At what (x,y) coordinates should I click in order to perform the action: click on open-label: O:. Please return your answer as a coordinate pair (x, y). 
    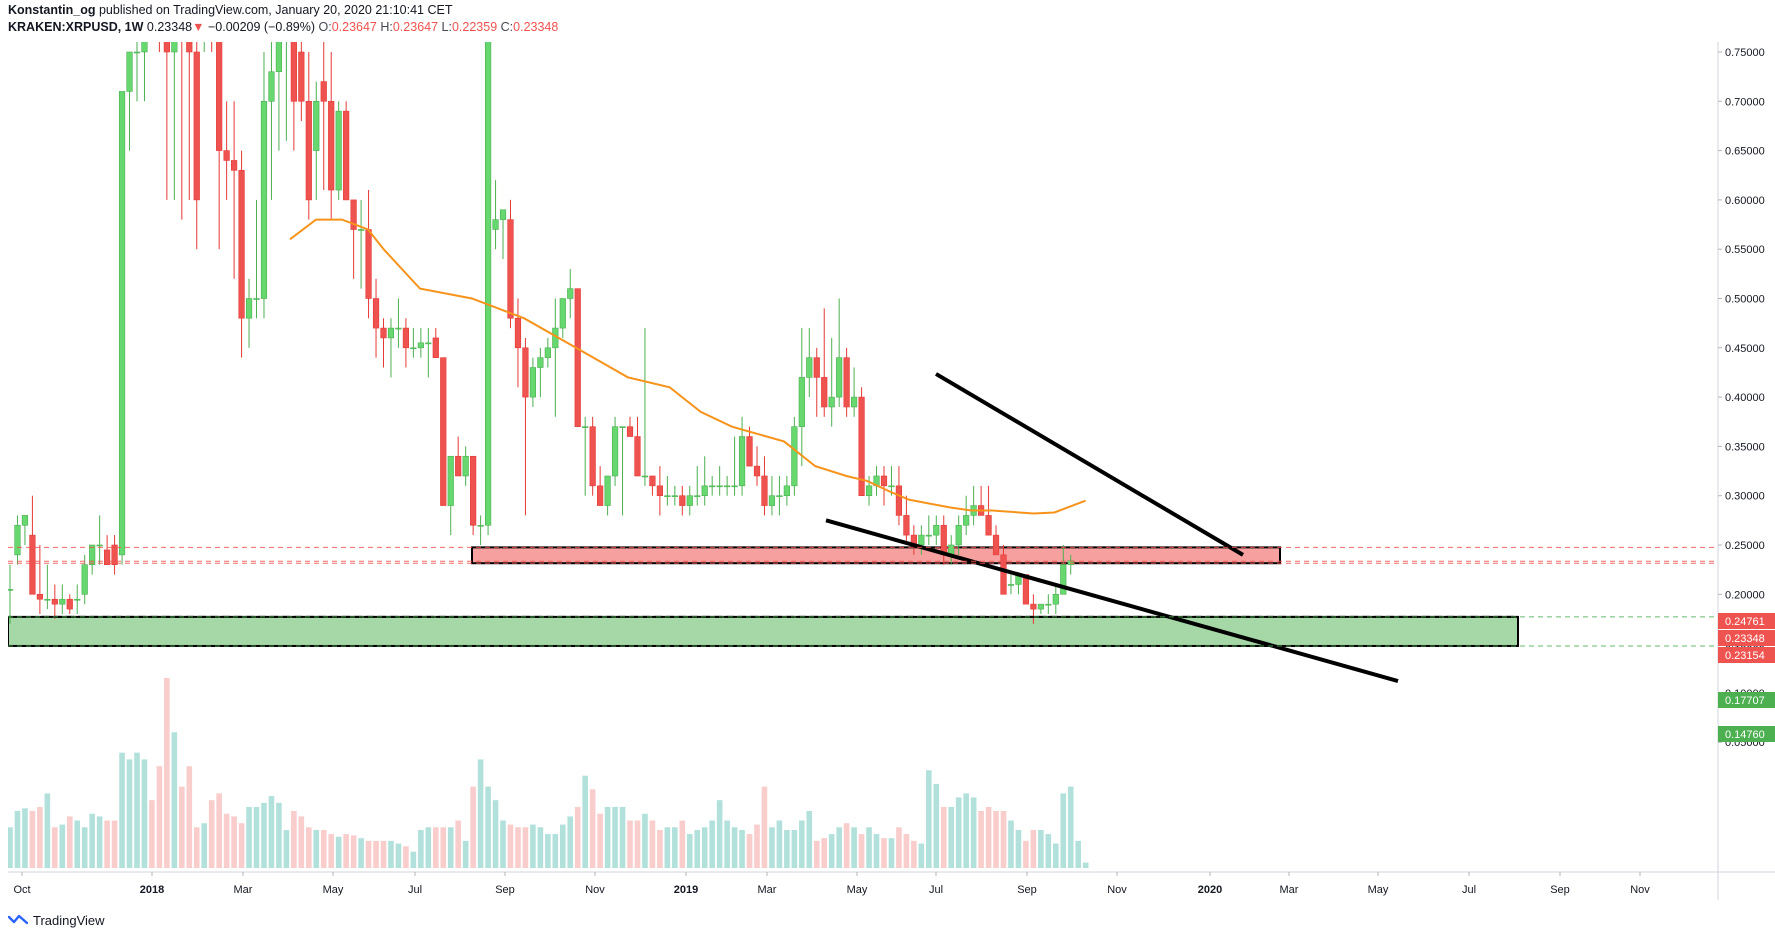
    Looking at the image, I should click on (325, 27).